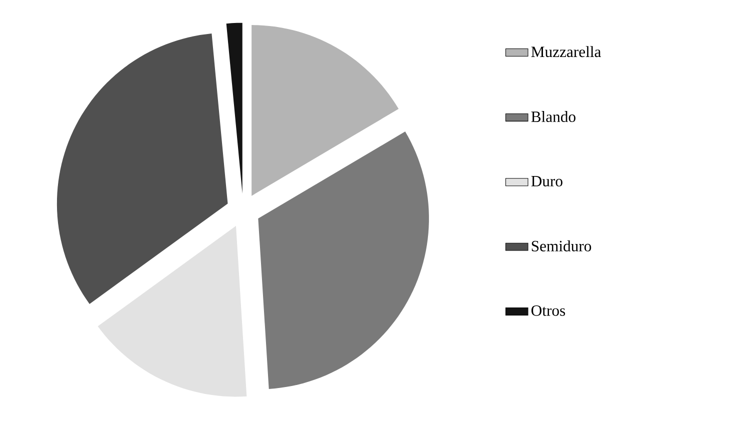 Image resolution: width=738 pixels, height=432 pixels. Describe the element at coordinates (562, 246) in the screenshot. I see `legend-label: Semiduro` at that location.